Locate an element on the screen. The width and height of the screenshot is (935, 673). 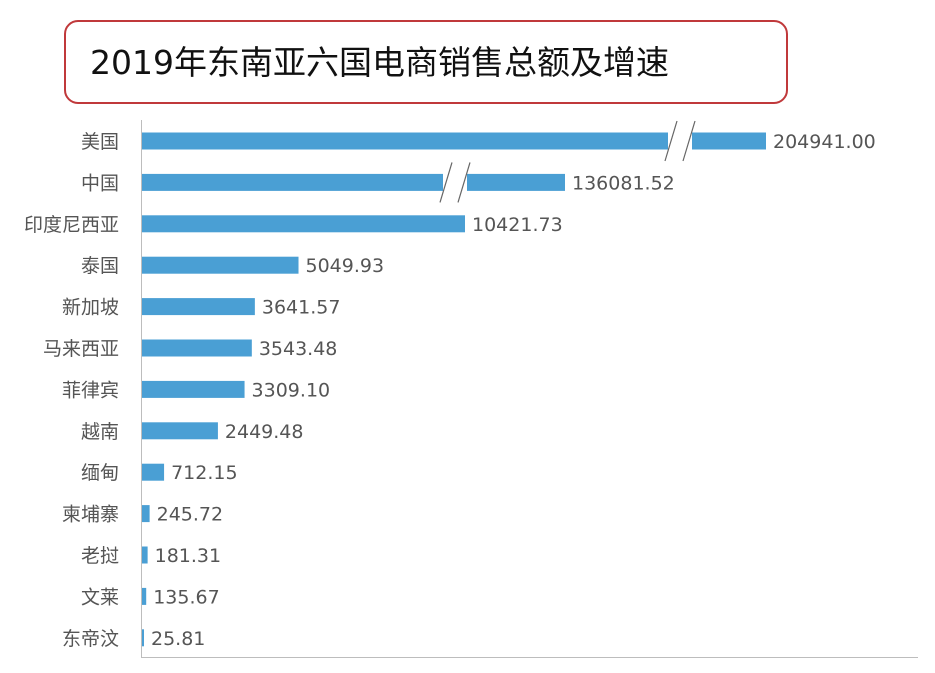
data-label: 181.31 is located at coordinates (188, 556).